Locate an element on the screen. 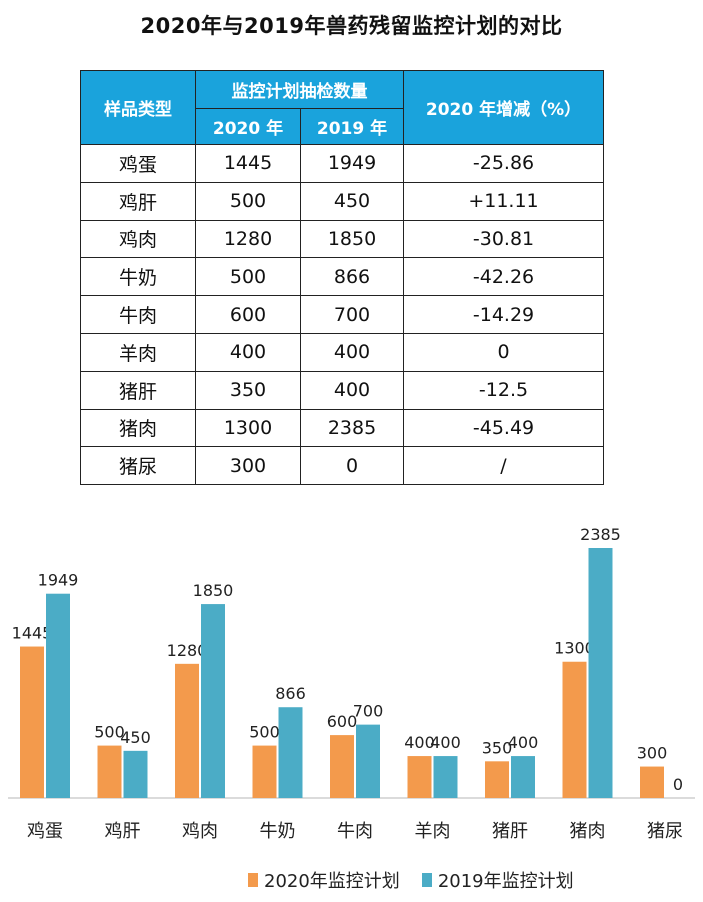  chart-legend: 2020年监控计划 2019年监控计划 is located at coordinates (422, 880).